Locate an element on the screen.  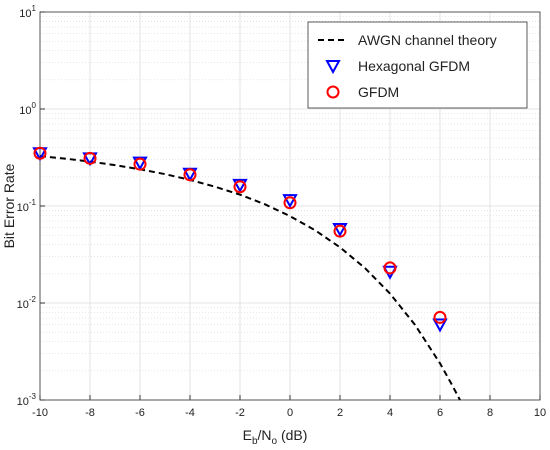
y-tick-exponent: -1 is located at coordinates (33, 202).